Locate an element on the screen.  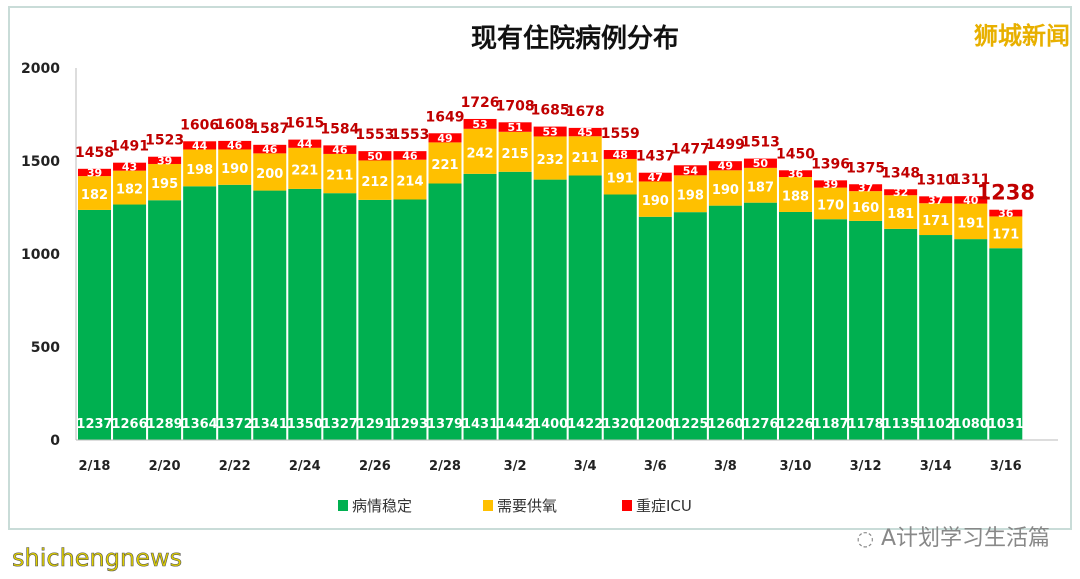
legend-label: 重症ICU is located at coordinates (664, 506).